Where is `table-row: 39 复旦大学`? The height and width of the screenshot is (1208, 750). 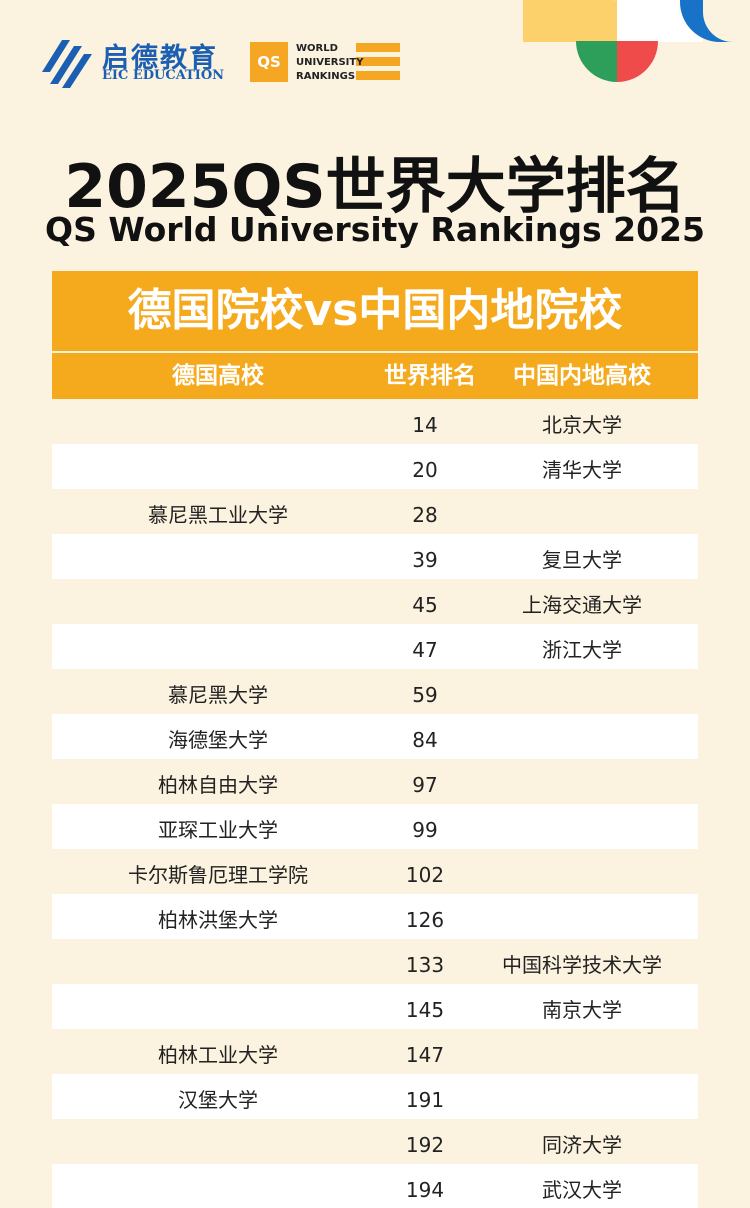 table-row: 39 复旦大学 is located at coordinates (375, 556).